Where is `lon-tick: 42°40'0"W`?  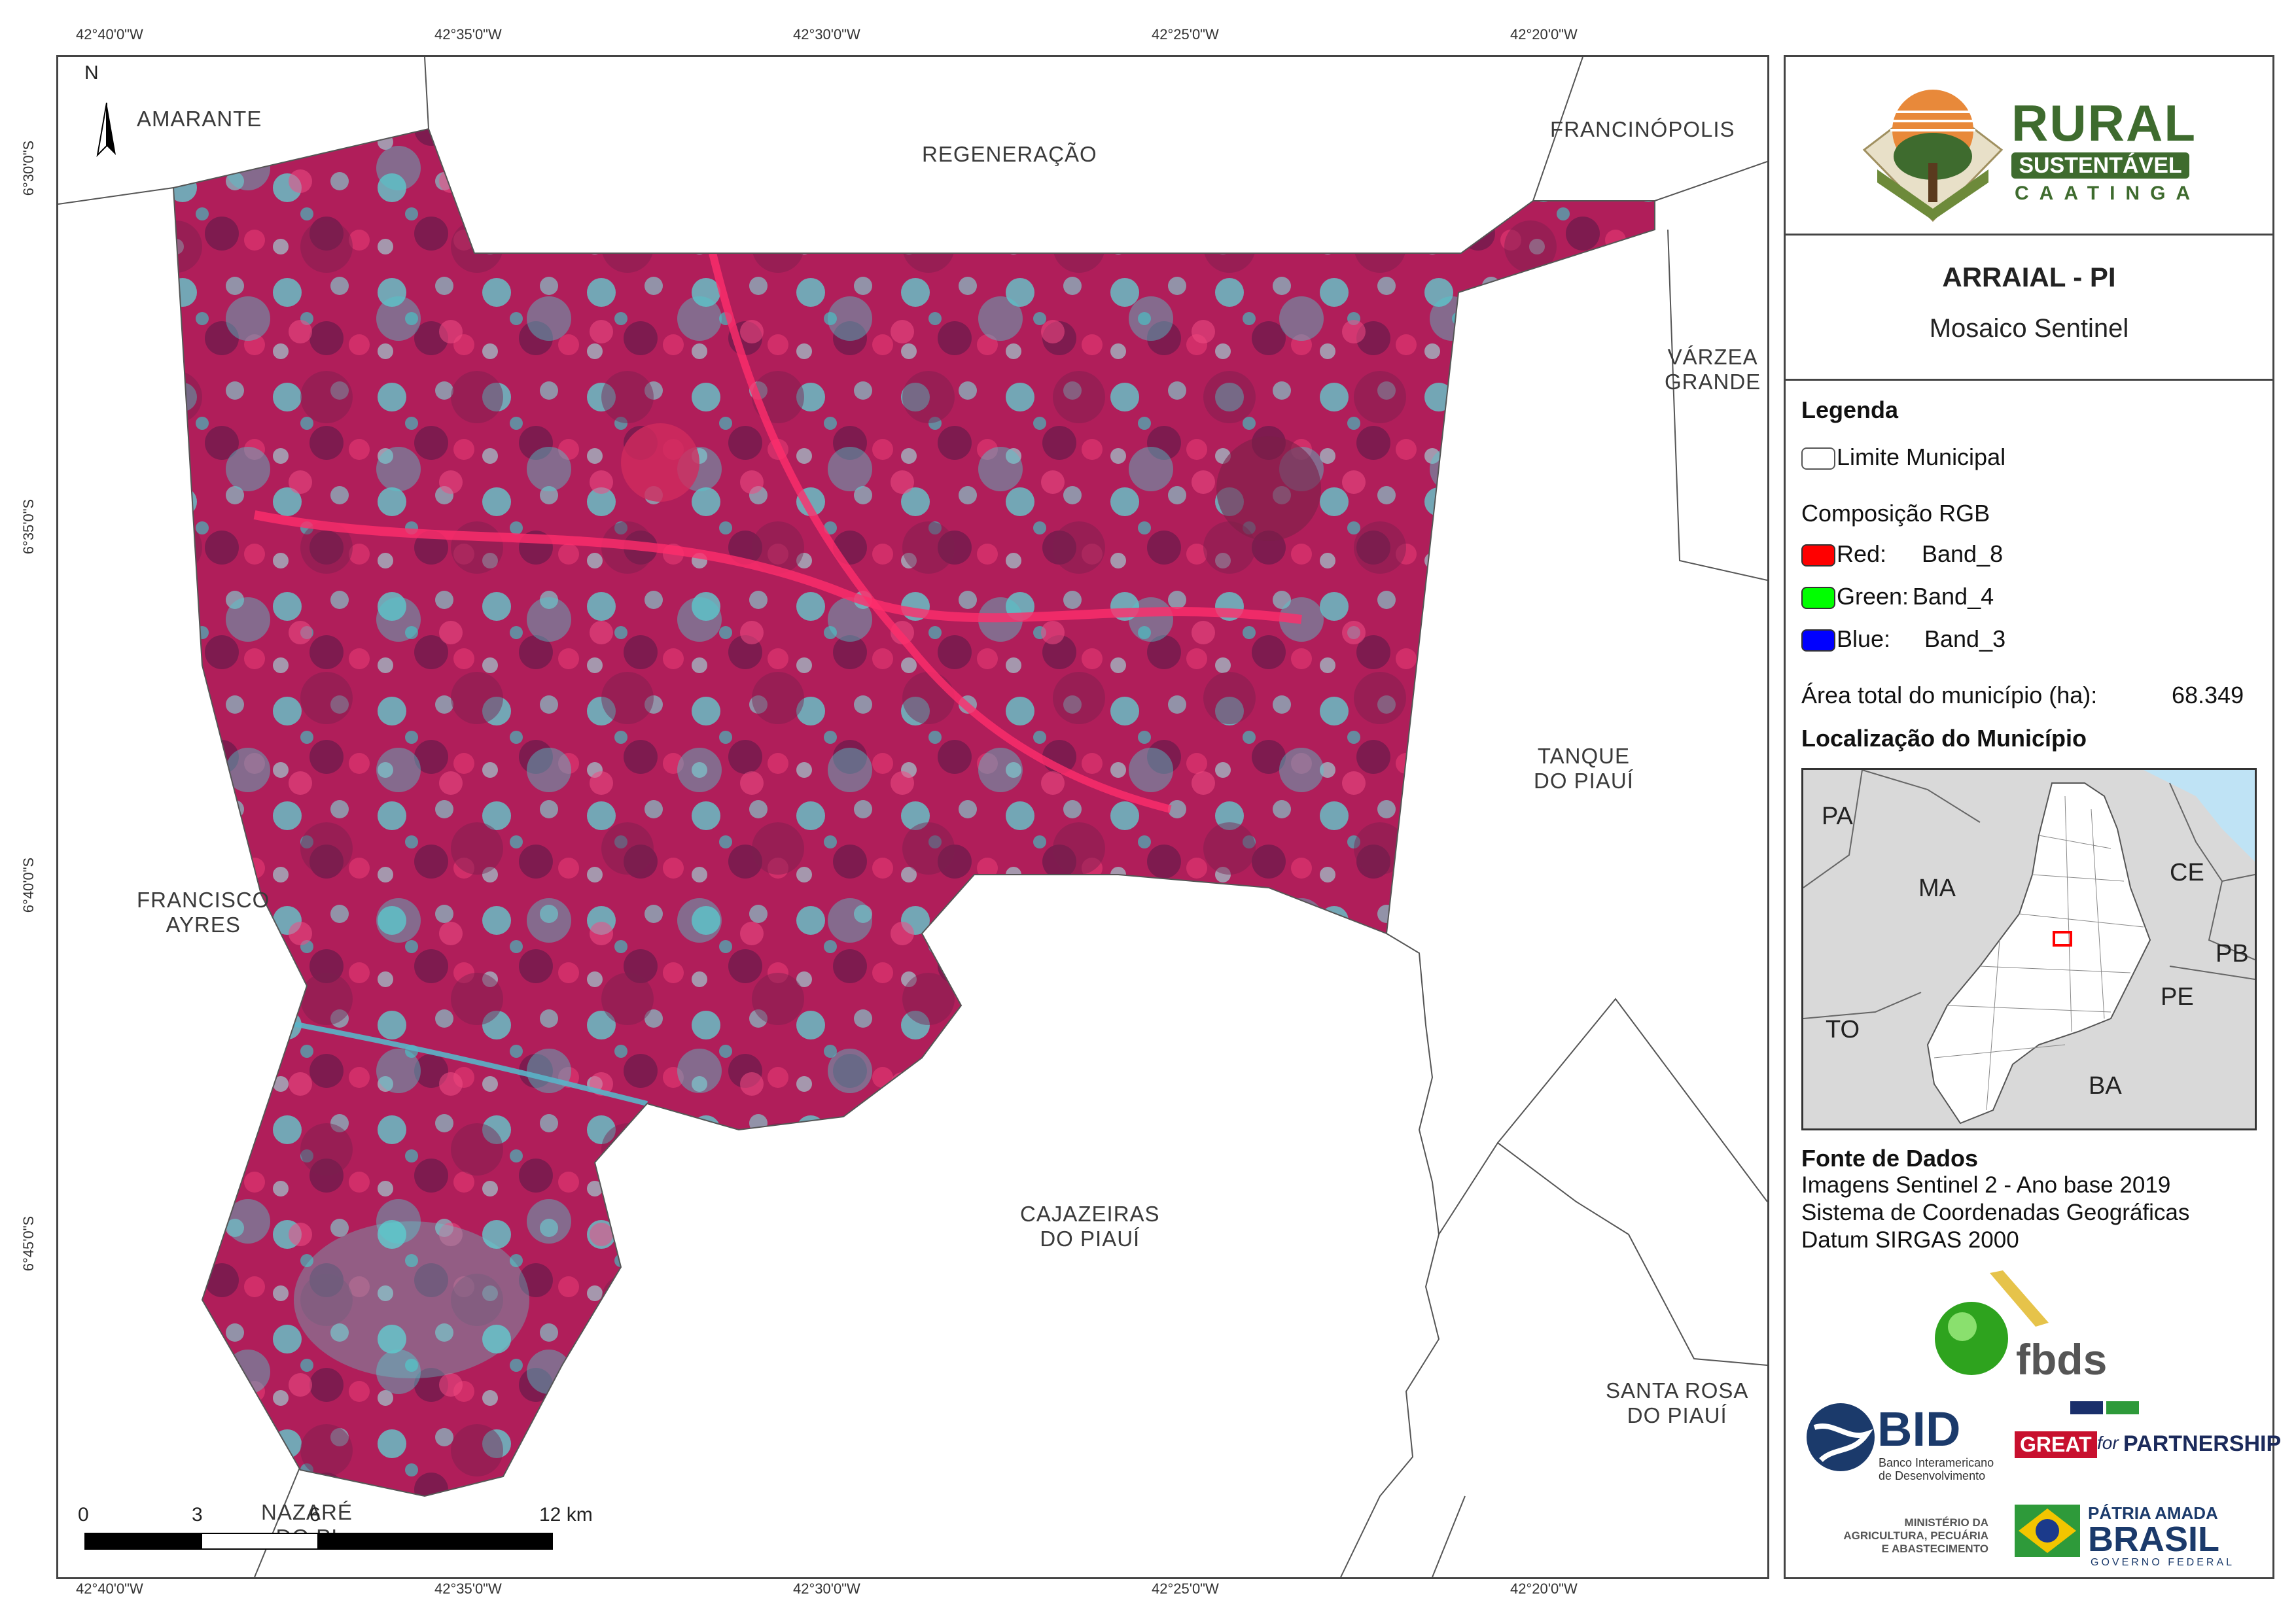 lon-tick: 42°40'0"W is located at coordinates (109, 1589).